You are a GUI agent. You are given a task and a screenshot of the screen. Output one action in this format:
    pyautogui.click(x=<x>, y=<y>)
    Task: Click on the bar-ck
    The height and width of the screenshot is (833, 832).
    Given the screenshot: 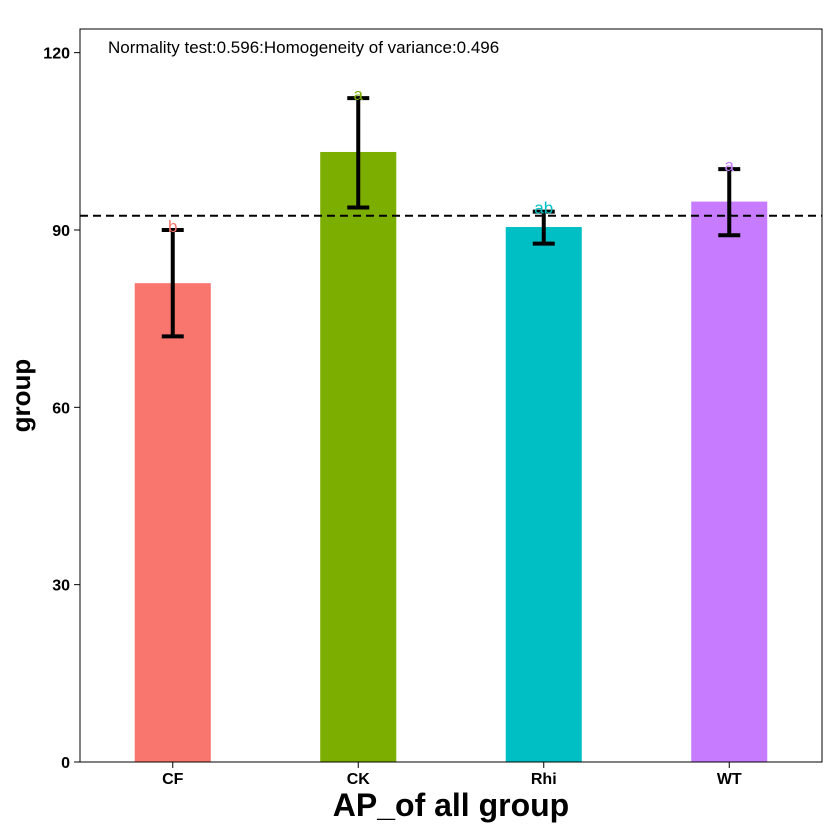 What is the action you would take?
    pyautogui.click(x=358, y=456)
    